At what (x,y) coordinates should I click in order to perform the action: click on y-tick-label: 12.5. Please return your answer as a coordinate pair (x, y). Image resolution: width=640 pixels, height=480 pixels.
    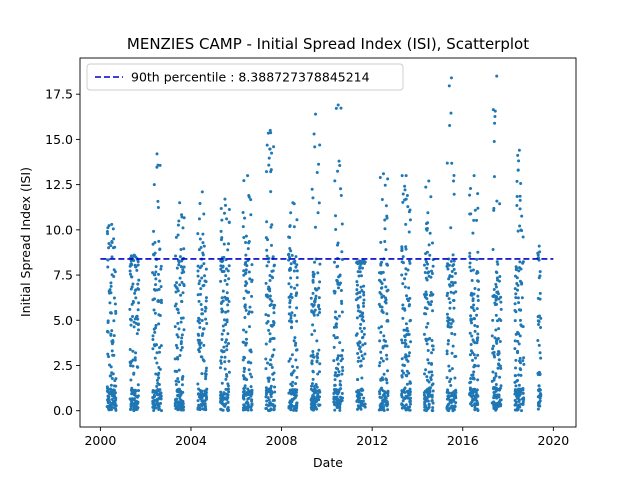
    Looking at the image, I should click on (59, 184).